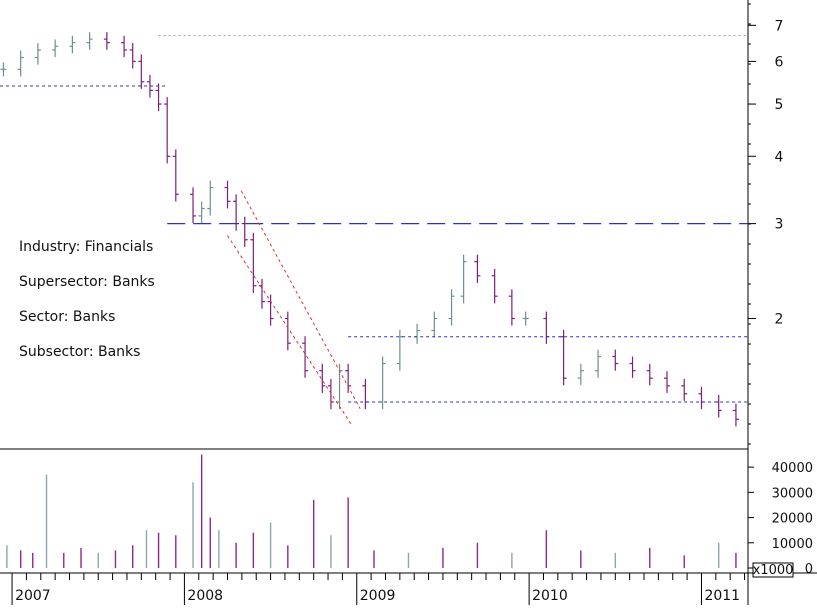 The image size is (817, 609). I want to click on price-tick-label: 6, so click(779, 62).